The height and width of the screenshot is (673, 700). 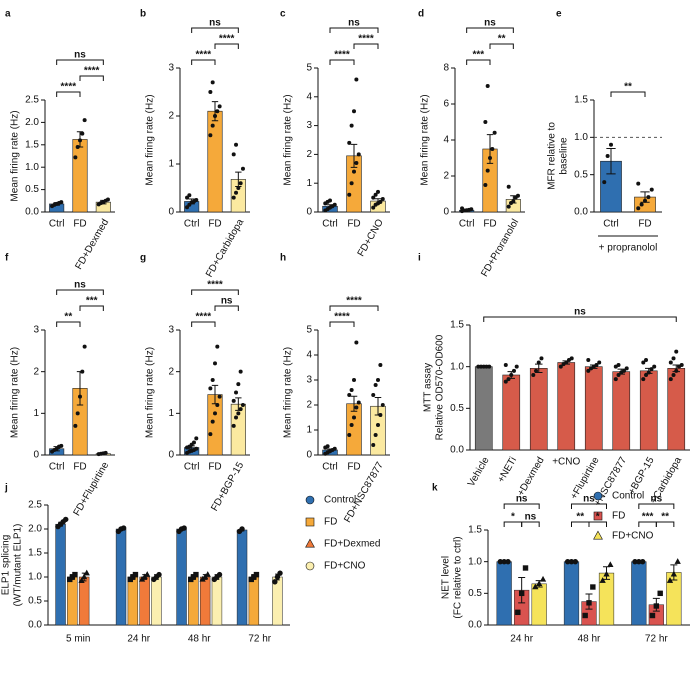 What do you see at coordinates (352, 544) in the screenshot?
I see `legend-label: FD+Dexmed` at bounding box center [352, 544].